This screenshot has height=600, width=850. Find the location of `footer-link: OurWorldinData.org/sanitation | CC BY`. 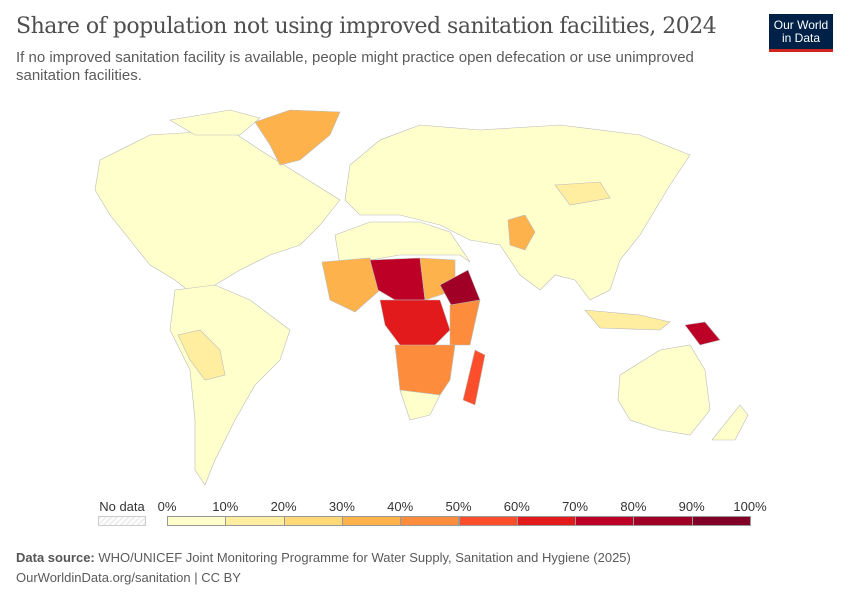

footer-link: OurWorldinData.org/sanitation | CC BY is located at coordinates (128, 577).